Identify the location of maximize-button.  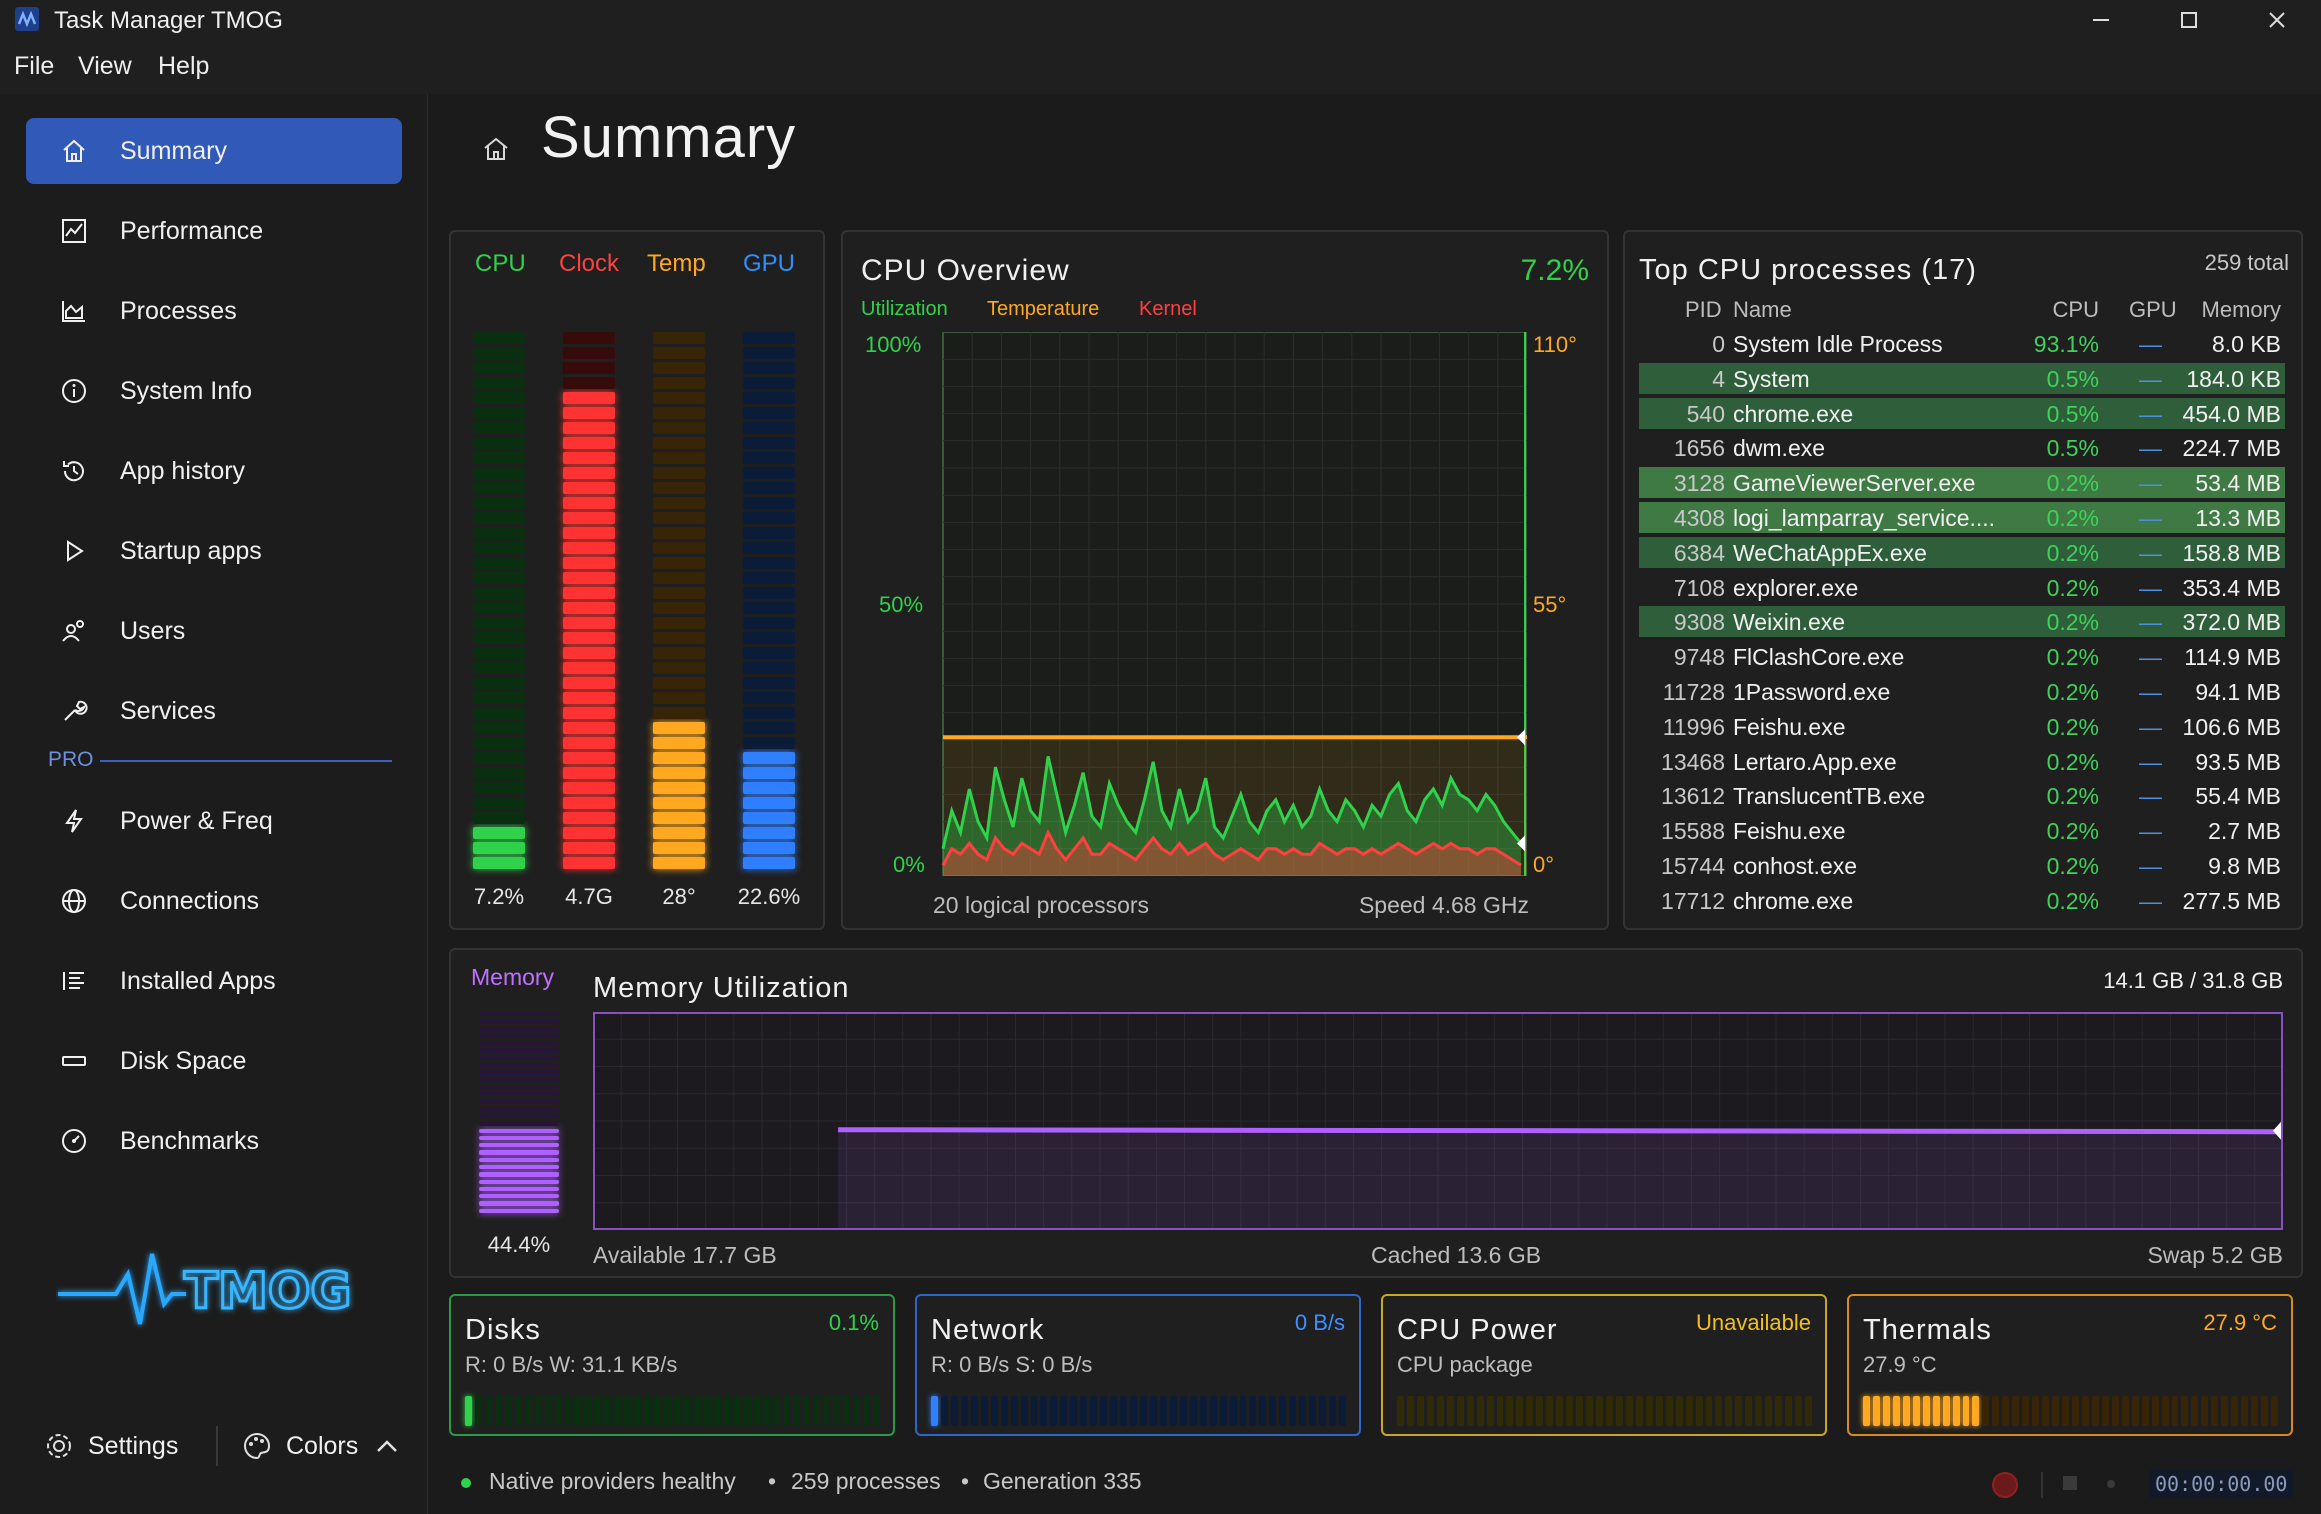
(2189, 20).